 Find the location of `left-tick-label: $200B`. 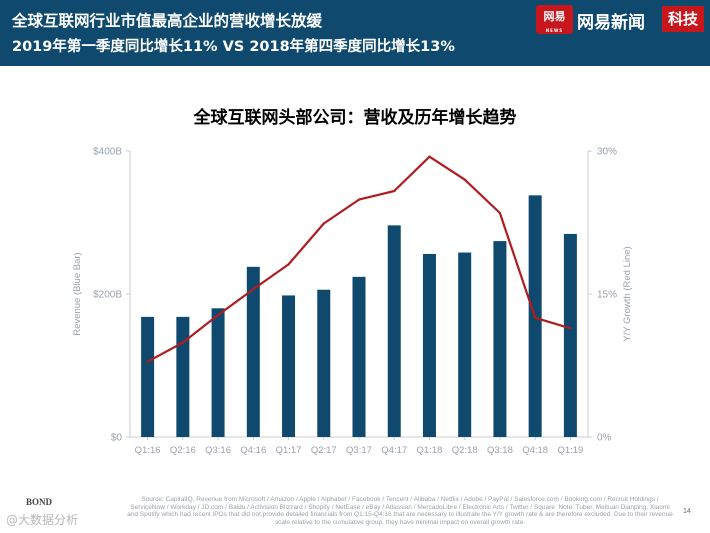

left-tick-label: $200B is located at coordinates (107, 295).